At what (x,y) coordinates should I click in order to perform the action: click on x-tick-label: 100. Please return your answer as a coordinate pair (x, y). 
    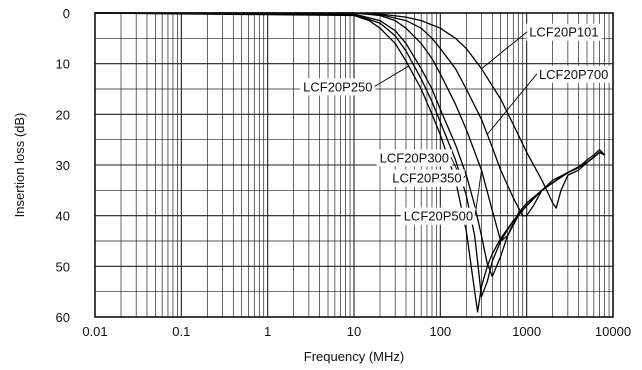
    Looking at the image, I should click on (440, 331).